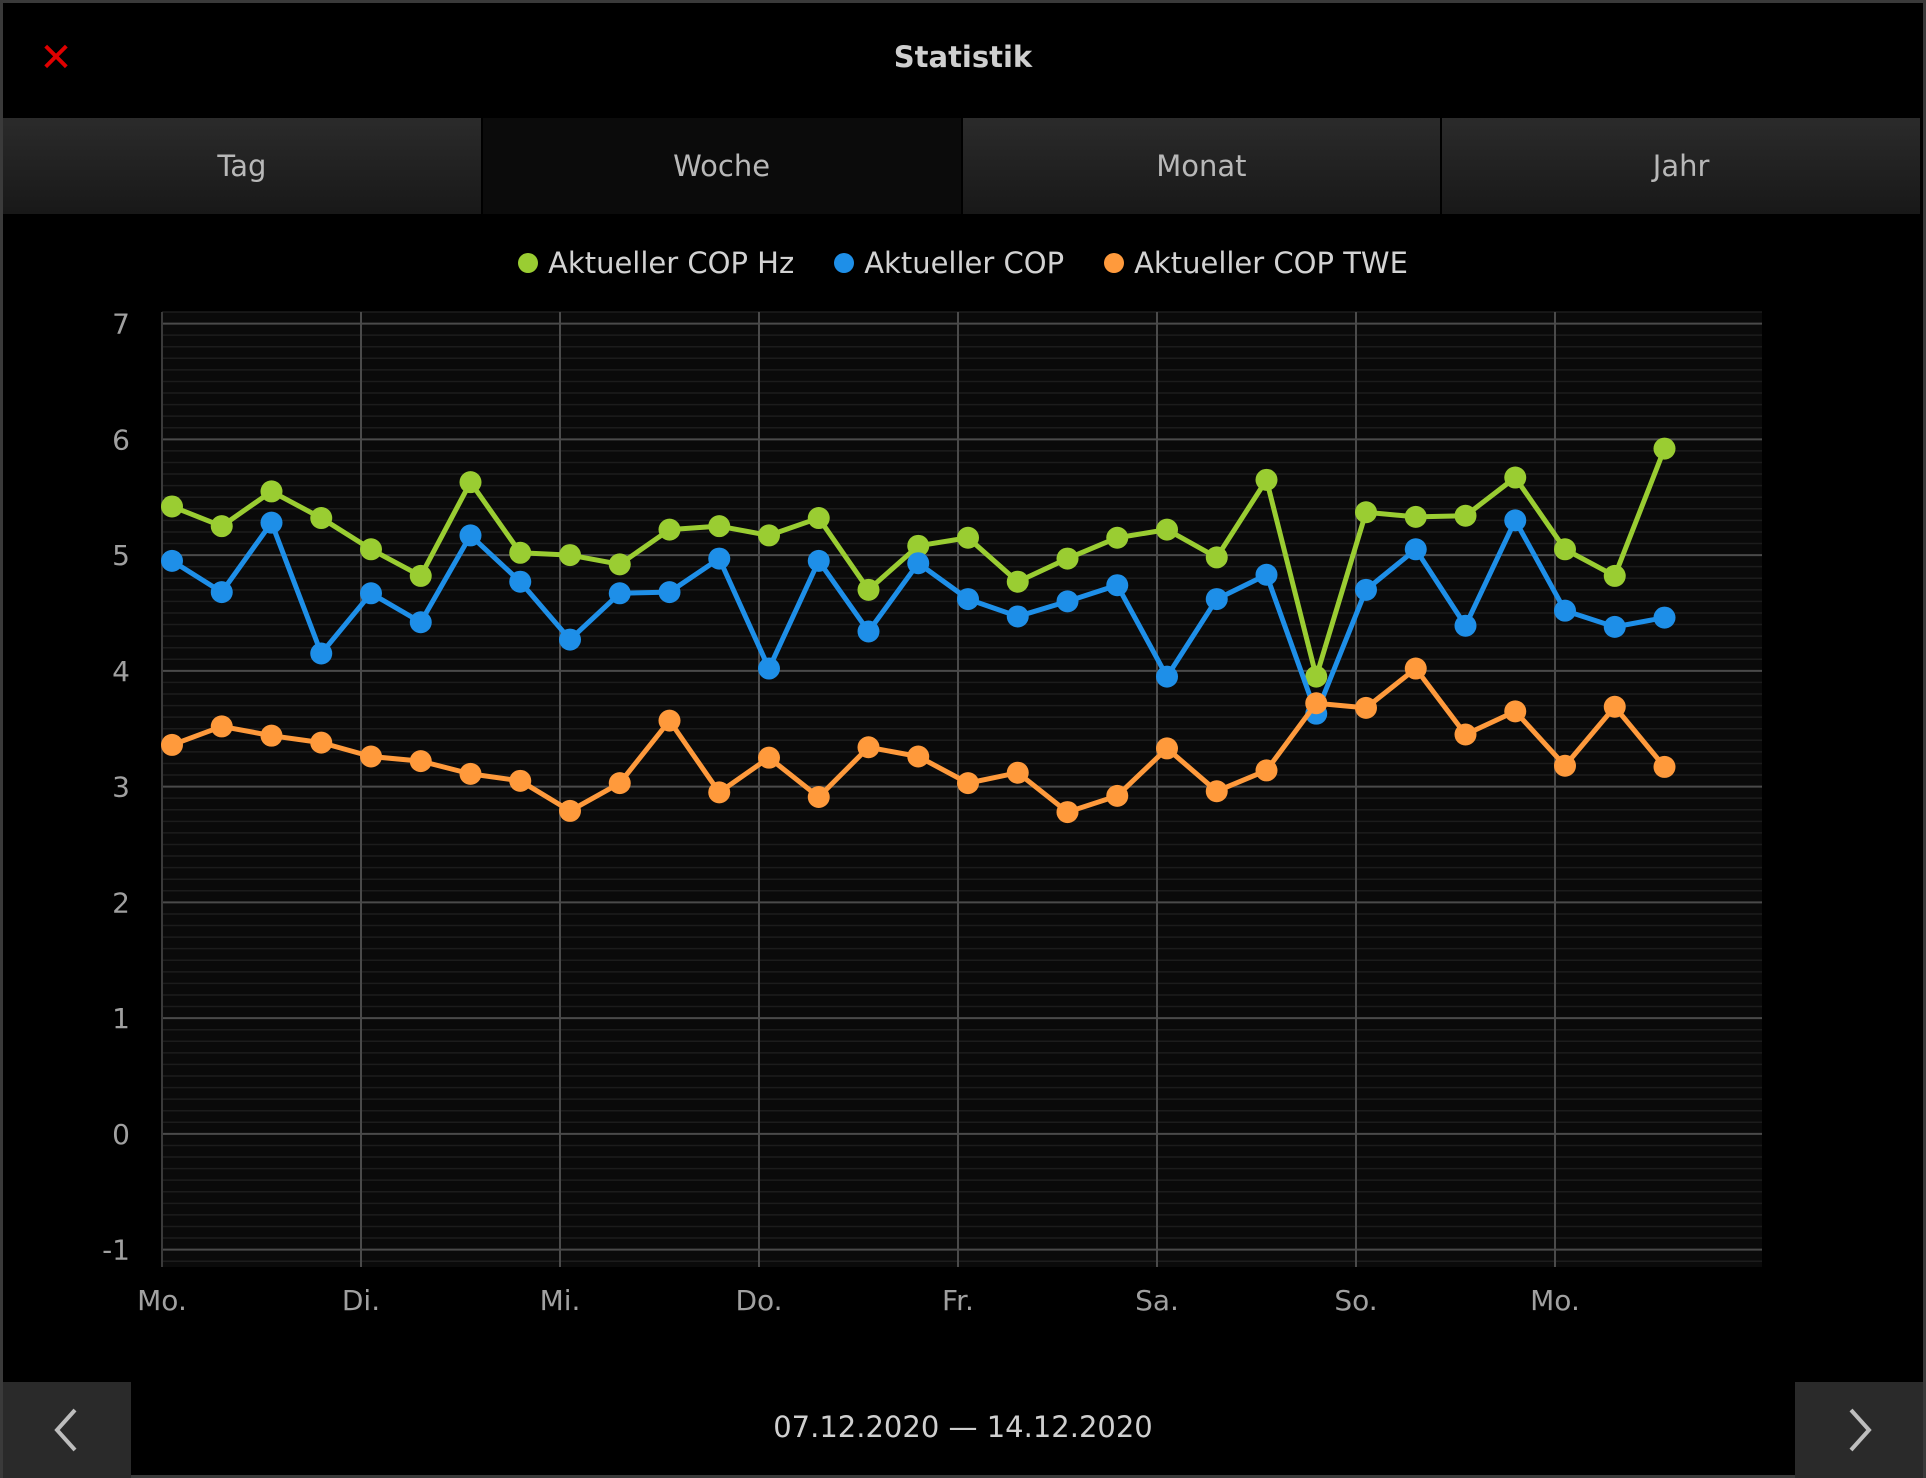 The image size is (1926, 1478). Describe the element at coordinates (121, 902) in the screenshot. I see `y-tick-label: 2` at that location.